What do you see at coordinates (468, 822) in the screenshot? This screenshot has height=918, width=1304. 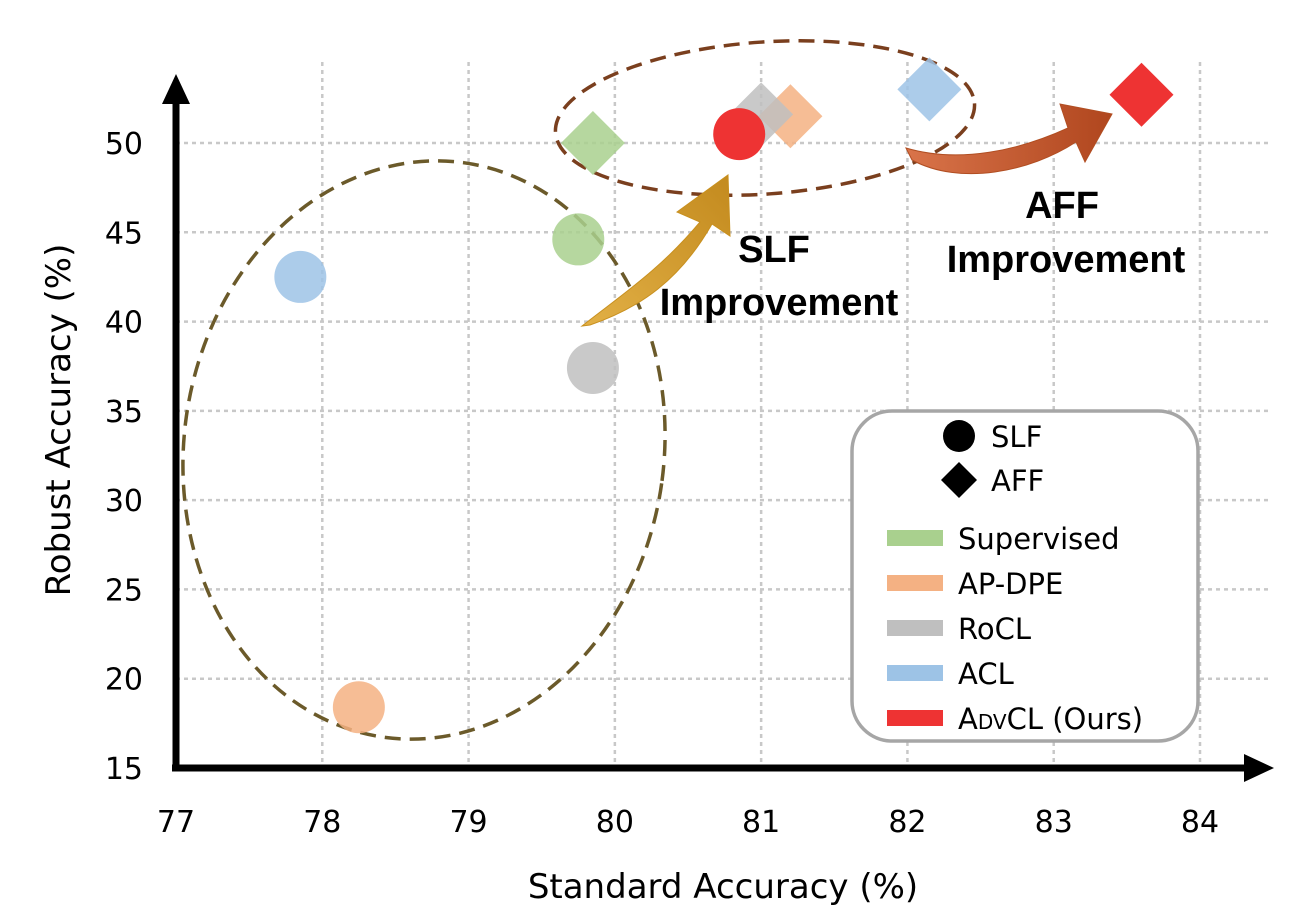 I see `x-tick-label-2: 79` at bounding box center [468, 822].